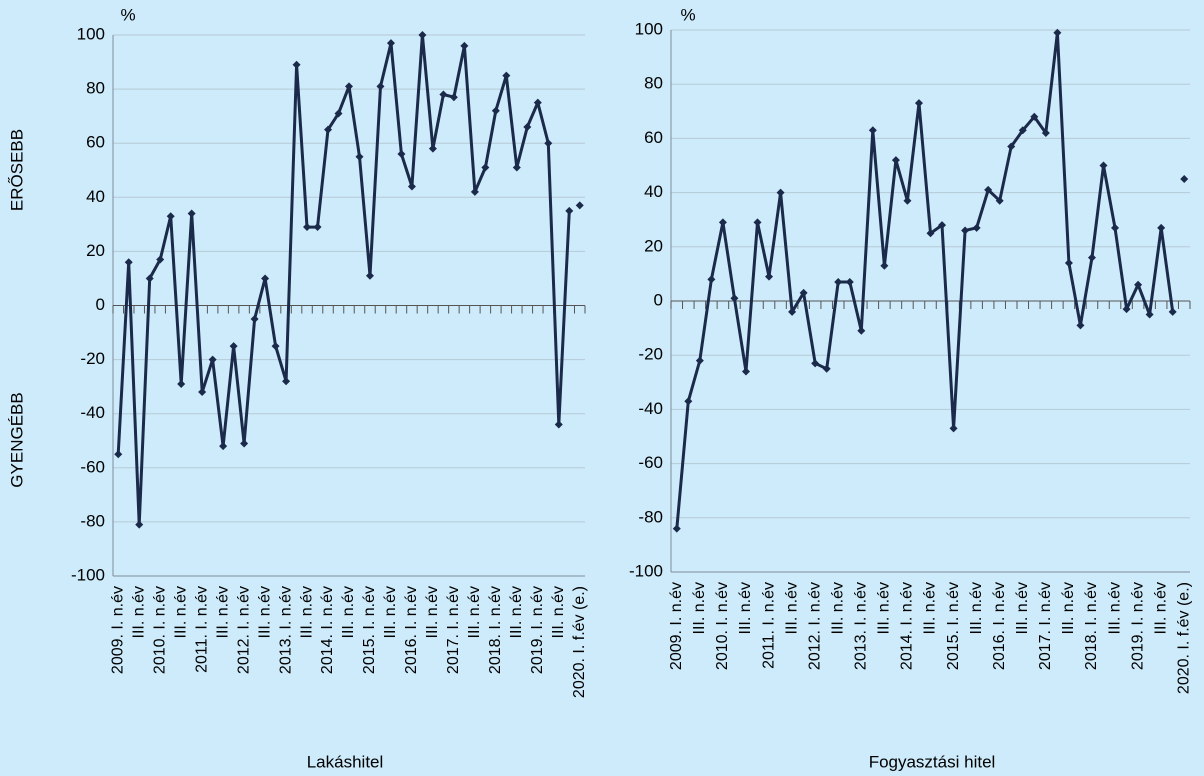 Image resolution: width=1204 pixels, height=776 pixels. I want to click on x-tick-label: 2014. I. n.év, so click(907, 626).